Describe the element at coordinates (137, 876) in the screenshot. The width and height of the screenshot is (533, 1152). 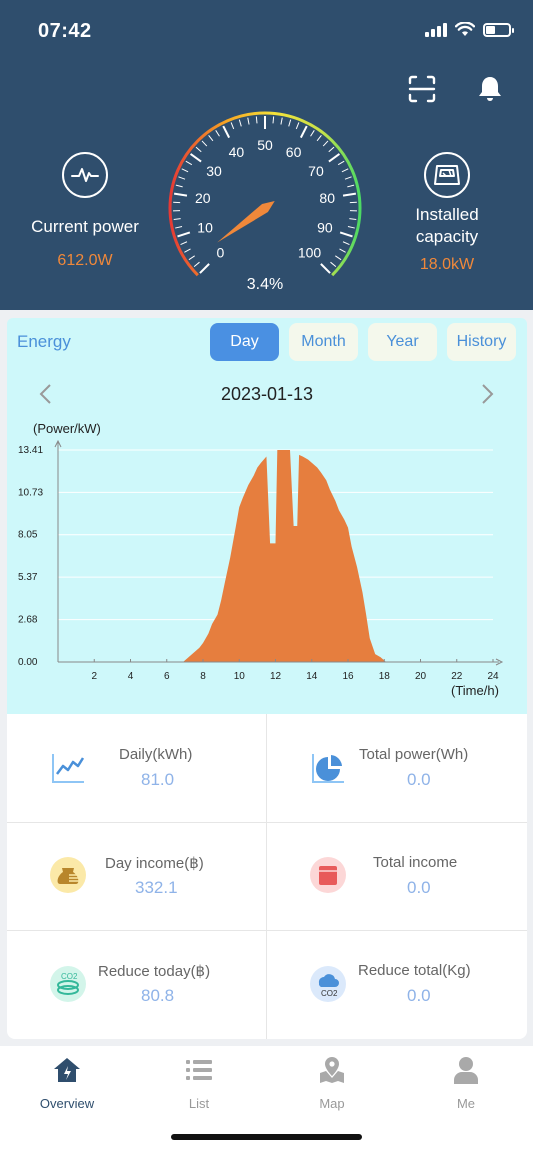
I see `stat-day-income: Day income(฿) 332.1` at that location.